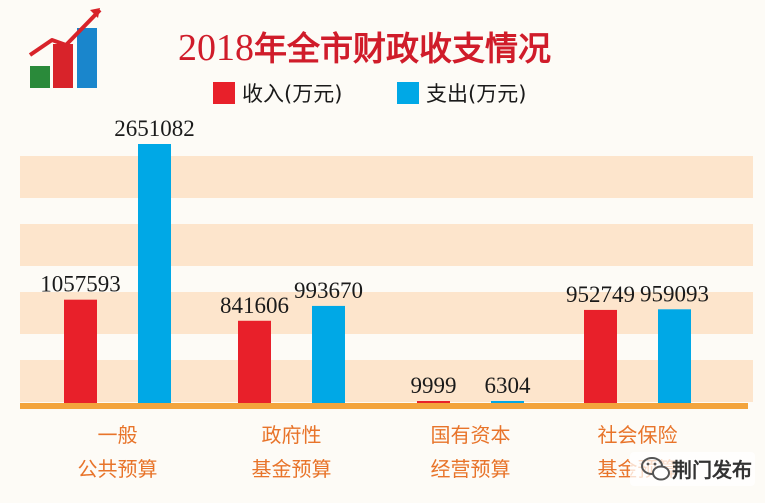 The width and height of the screenshot is (765, 503). Describe the element at coordinates (508, 385) in the screenshot. I see `bar-value-label: 6304` at that location.